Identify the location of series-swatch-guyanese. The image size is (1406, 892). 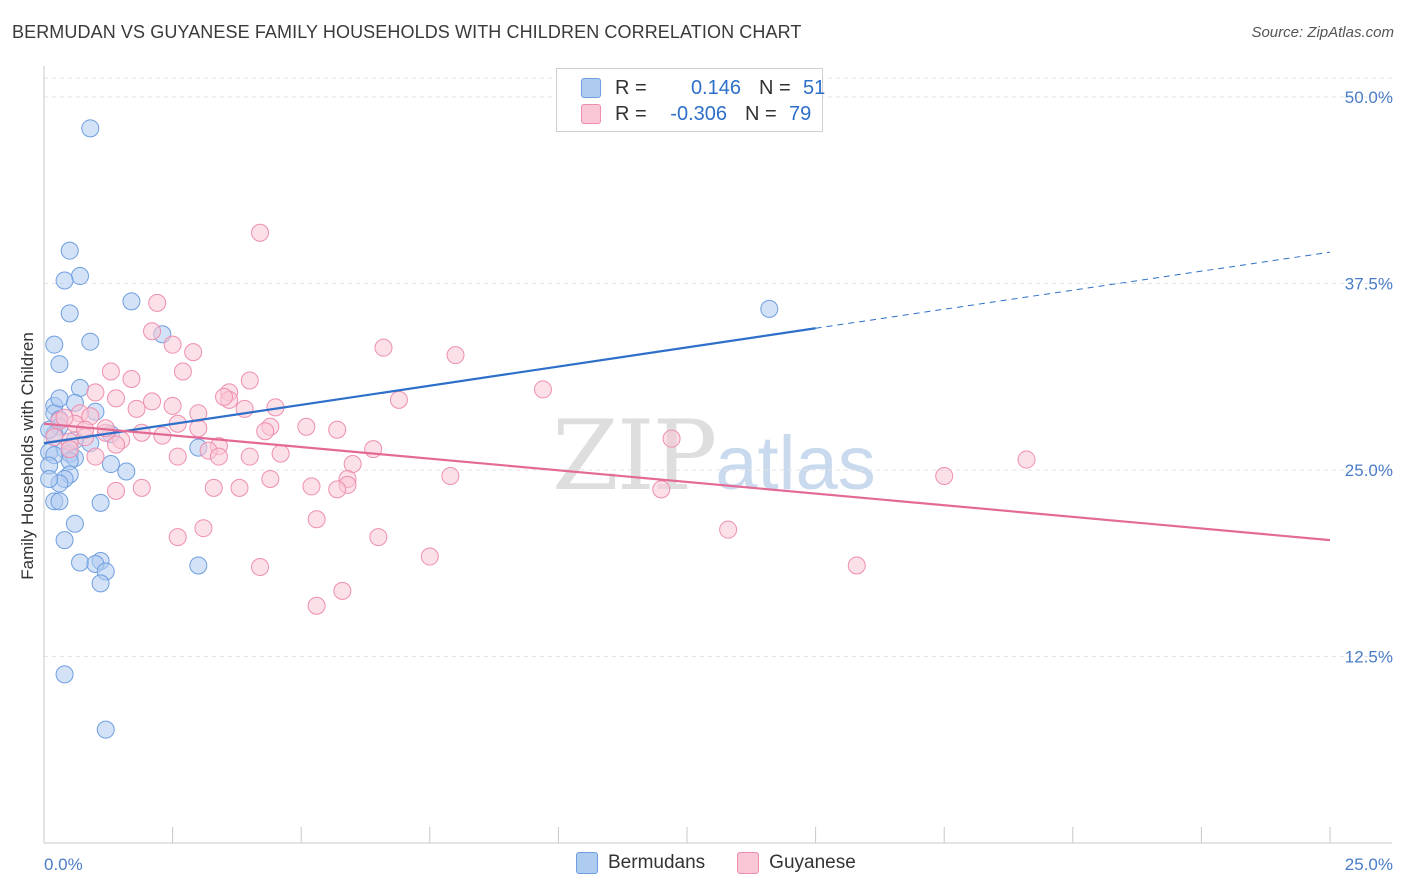
(748, 863).